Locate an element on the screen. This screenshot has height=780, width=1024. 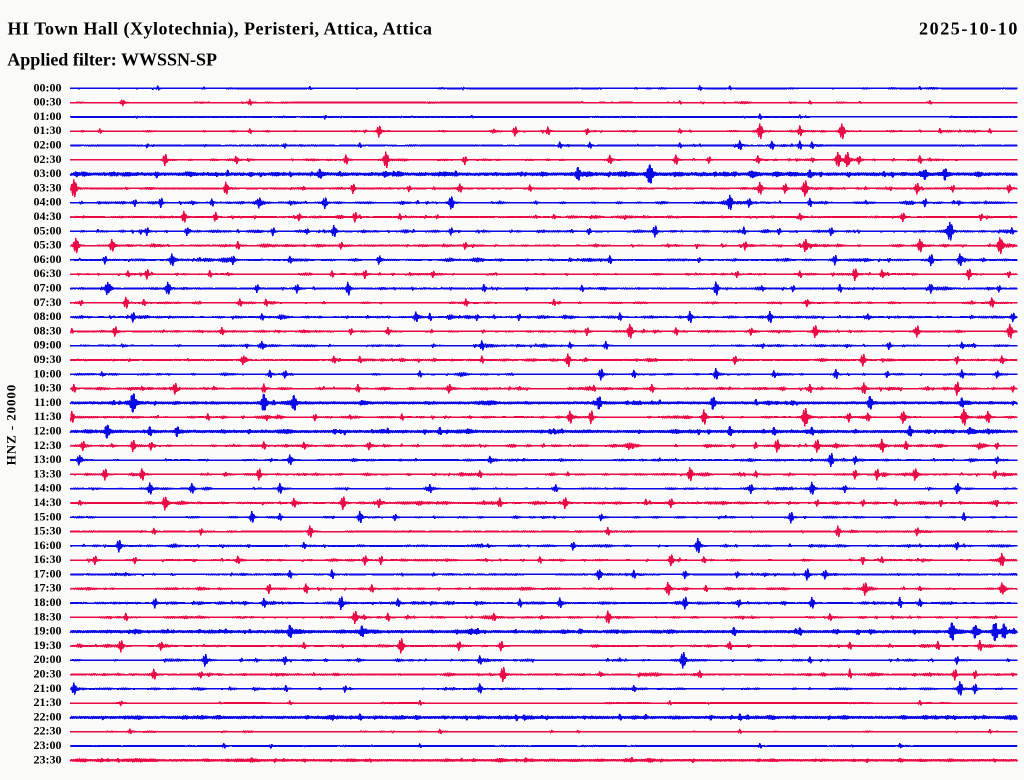
svg-text: Applied filter: WWSSN-SP is located at coordinates (112, 59).